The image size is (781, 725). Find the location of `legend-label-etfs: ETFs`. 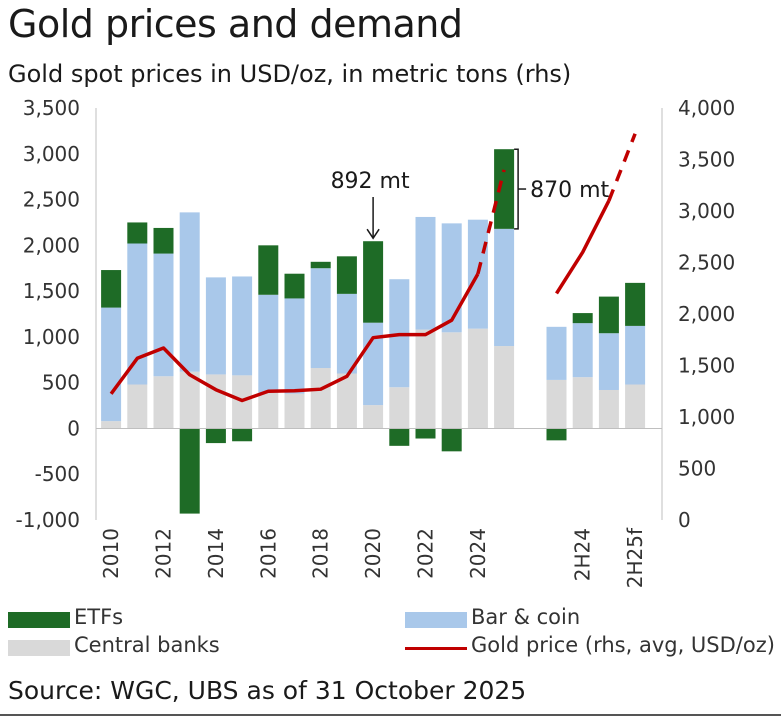

legend-label-etfs: ETFs is located at coordinates (99, 617).